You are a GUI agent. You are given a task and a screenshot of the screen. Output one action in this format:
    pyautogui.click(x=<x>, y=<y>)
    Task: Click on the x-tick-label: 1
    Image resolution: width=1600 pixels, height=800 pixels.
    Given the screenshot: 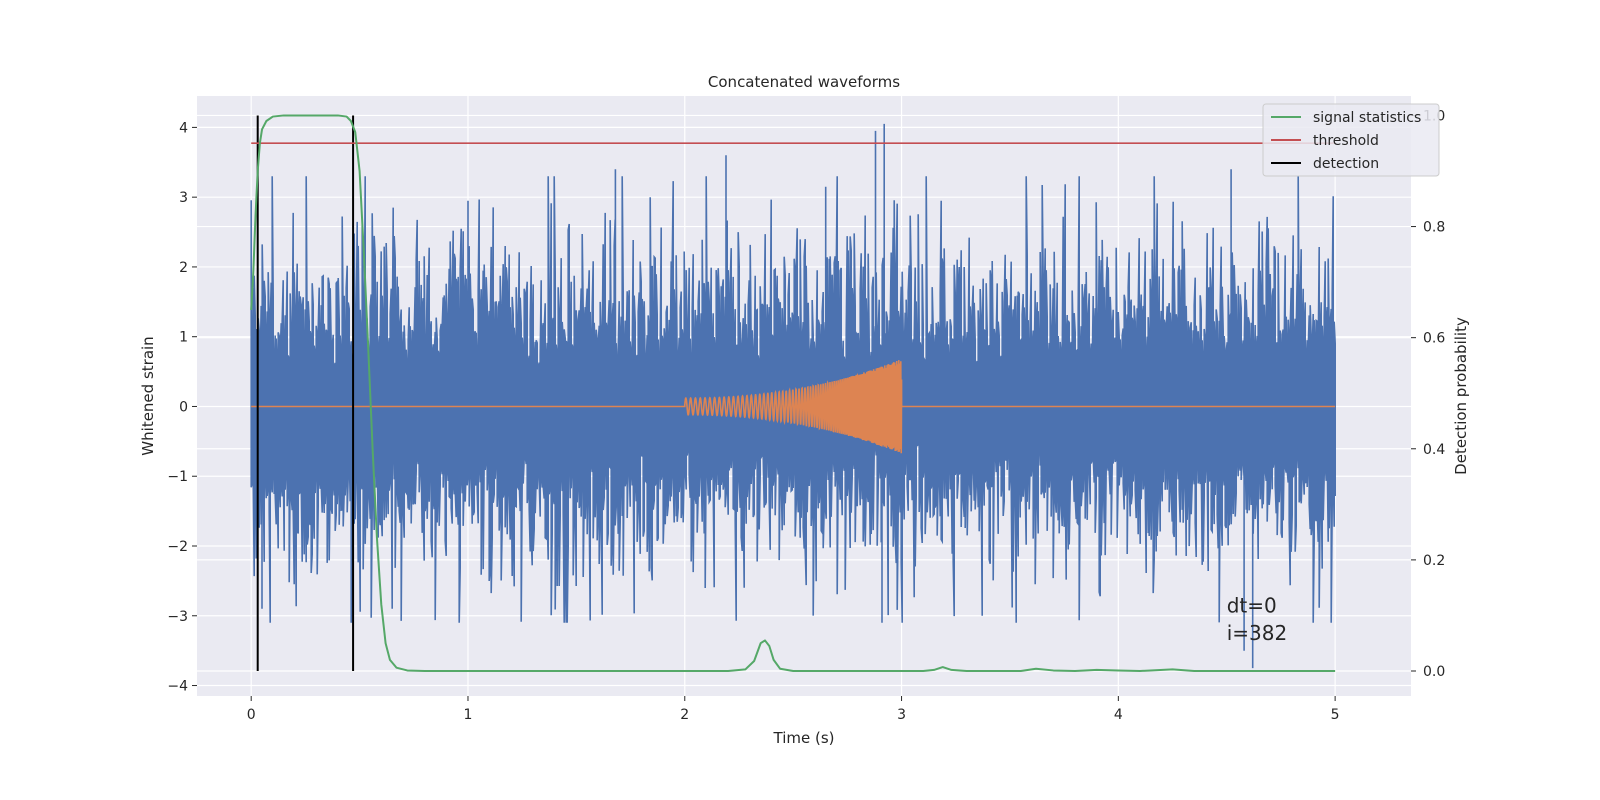 What is the action you would take?
    pyautogui.click(x=468, y=715)
    